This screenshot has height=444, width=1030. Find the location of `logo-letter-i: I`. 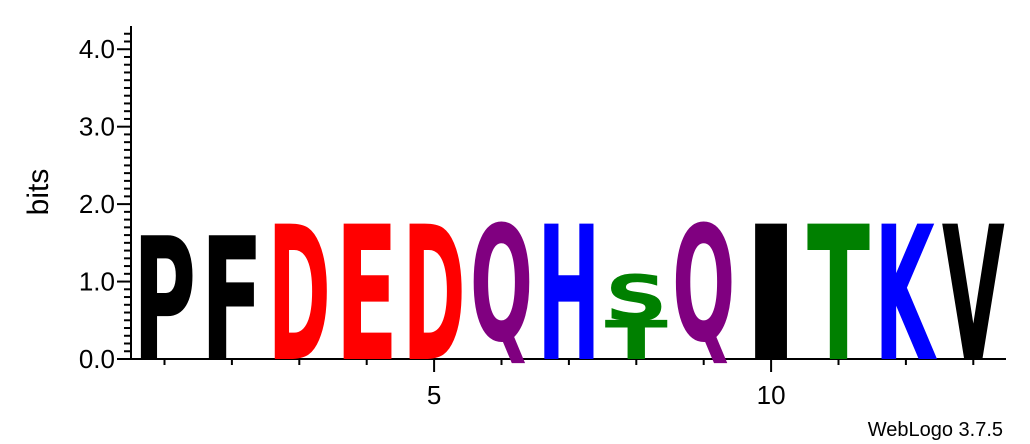

logo-letter-i: I is located at coordinates (771, 295).